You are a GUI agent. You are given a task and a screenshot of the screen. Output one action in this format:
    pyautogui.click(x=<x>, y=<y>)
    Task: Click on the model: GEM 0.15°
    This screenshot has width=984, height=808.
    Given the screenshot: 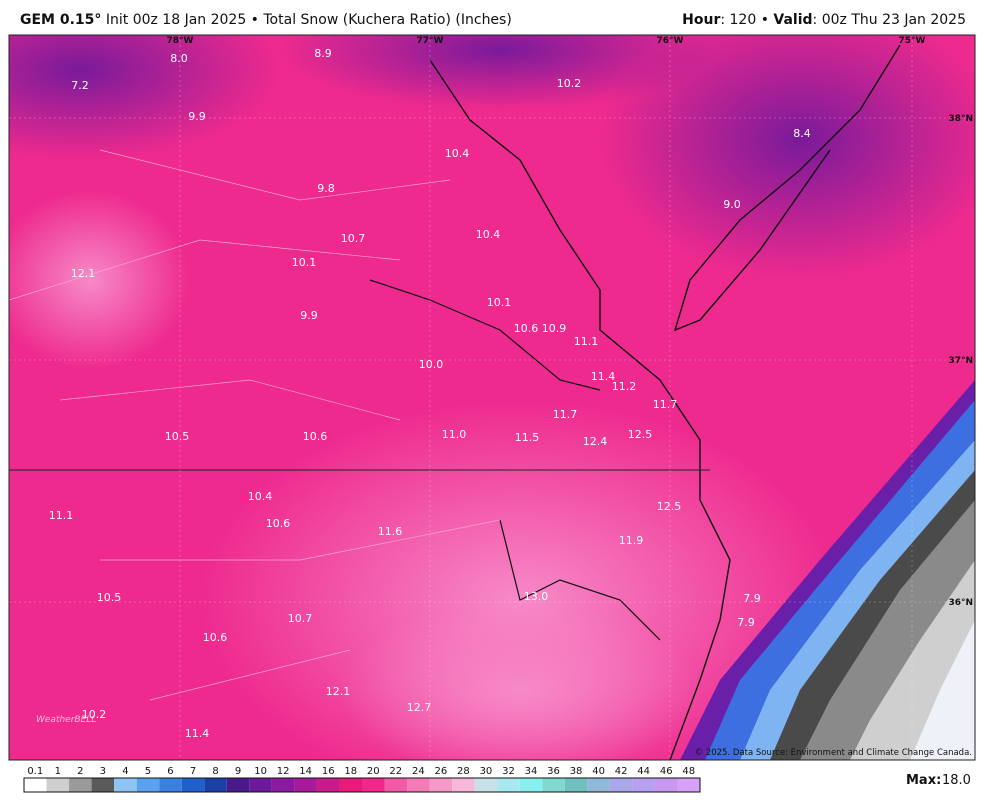 What is the action you would take?
    pyautogui.click(x=61, y=20)
    